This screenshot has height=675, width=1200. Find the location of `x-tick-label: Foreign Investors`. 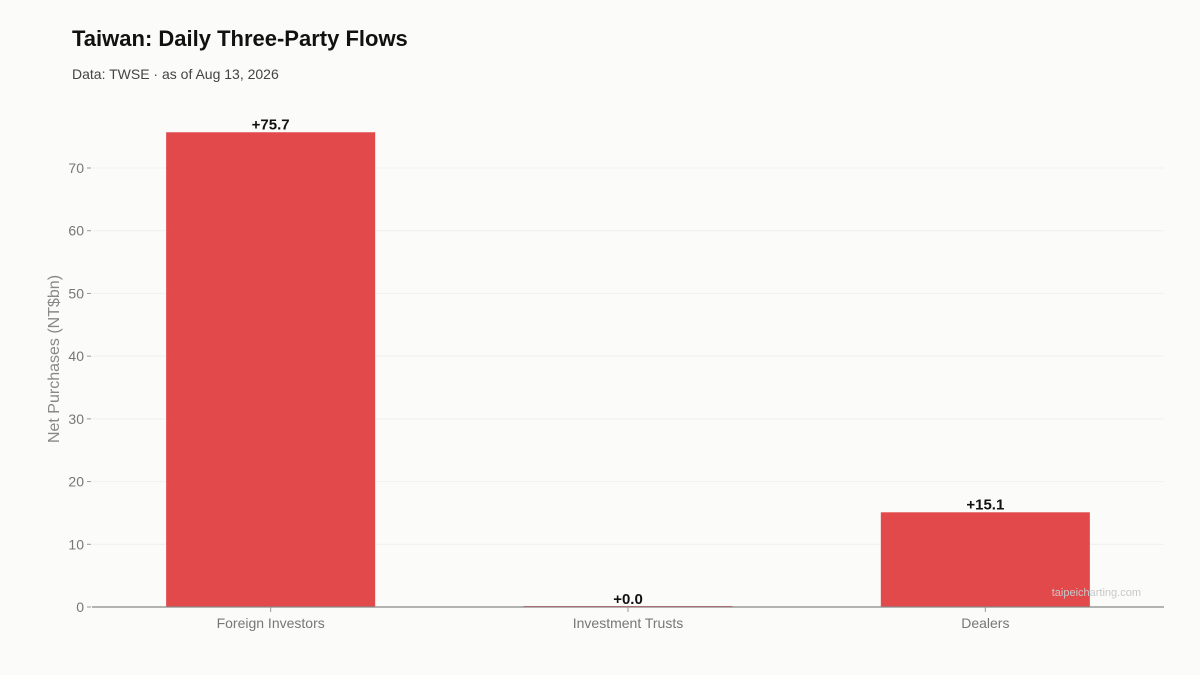

x-tick-label: Foreign Investors is located at coordinates (271, 623).